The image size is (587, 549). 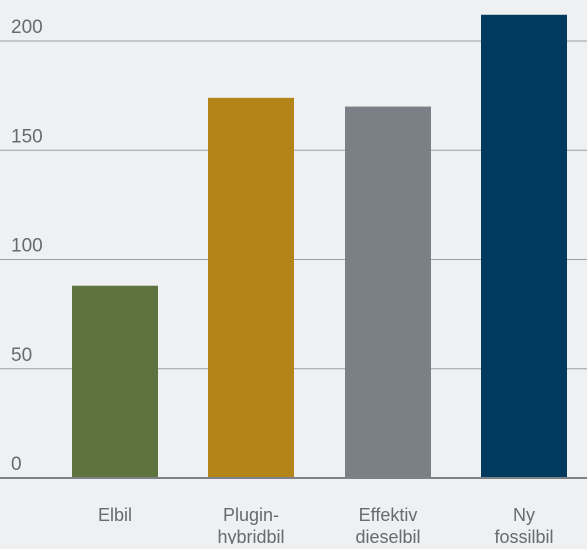 I want to click on x-category-label-line: Ny, so click(x=524, y=515).